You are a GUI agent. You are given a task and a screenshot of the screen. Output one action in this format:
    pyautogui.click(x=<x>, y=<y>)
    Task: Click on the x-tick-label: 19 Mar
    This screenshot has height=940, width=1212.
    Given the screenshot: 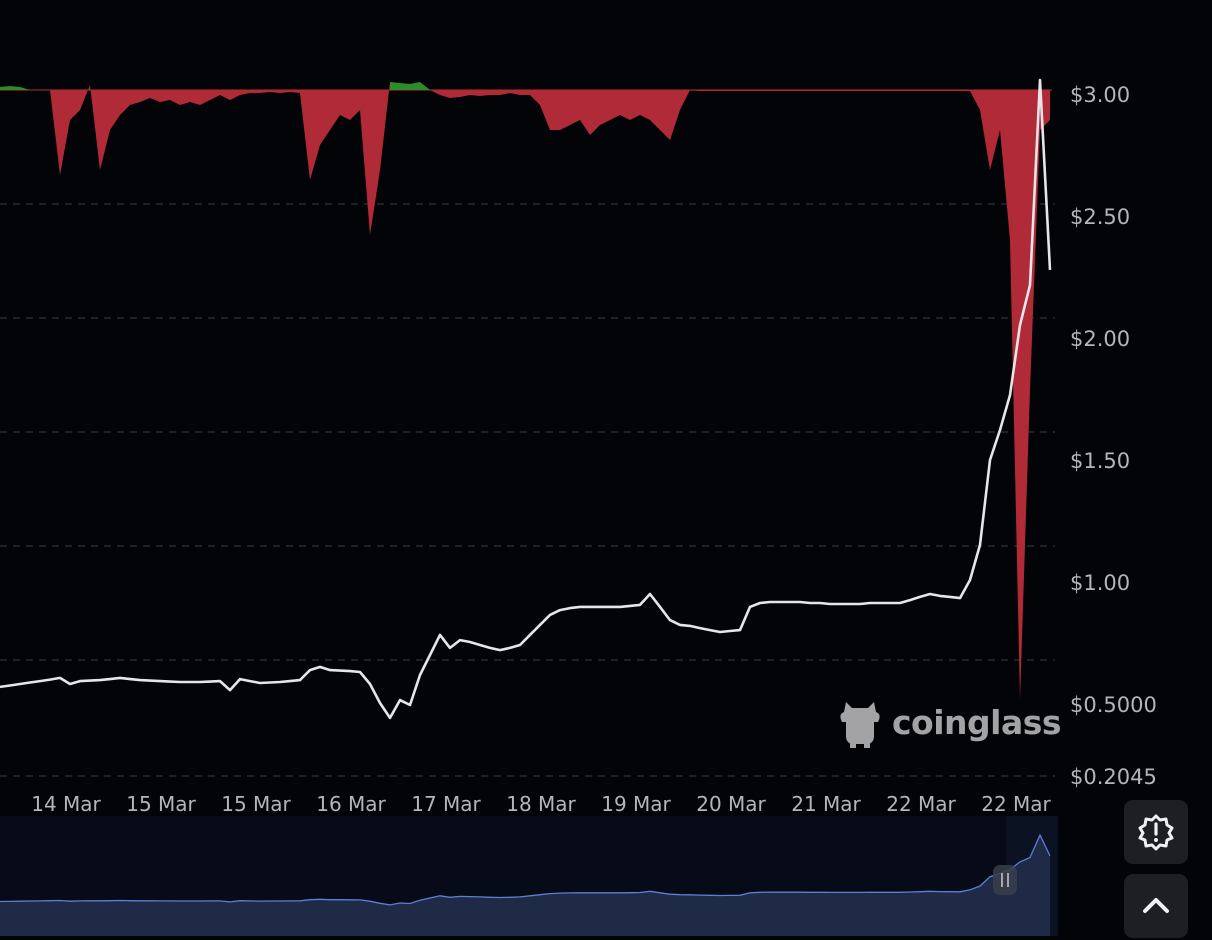 What is the action you would take?
    pyautogui.click(x=636, y=804)
    